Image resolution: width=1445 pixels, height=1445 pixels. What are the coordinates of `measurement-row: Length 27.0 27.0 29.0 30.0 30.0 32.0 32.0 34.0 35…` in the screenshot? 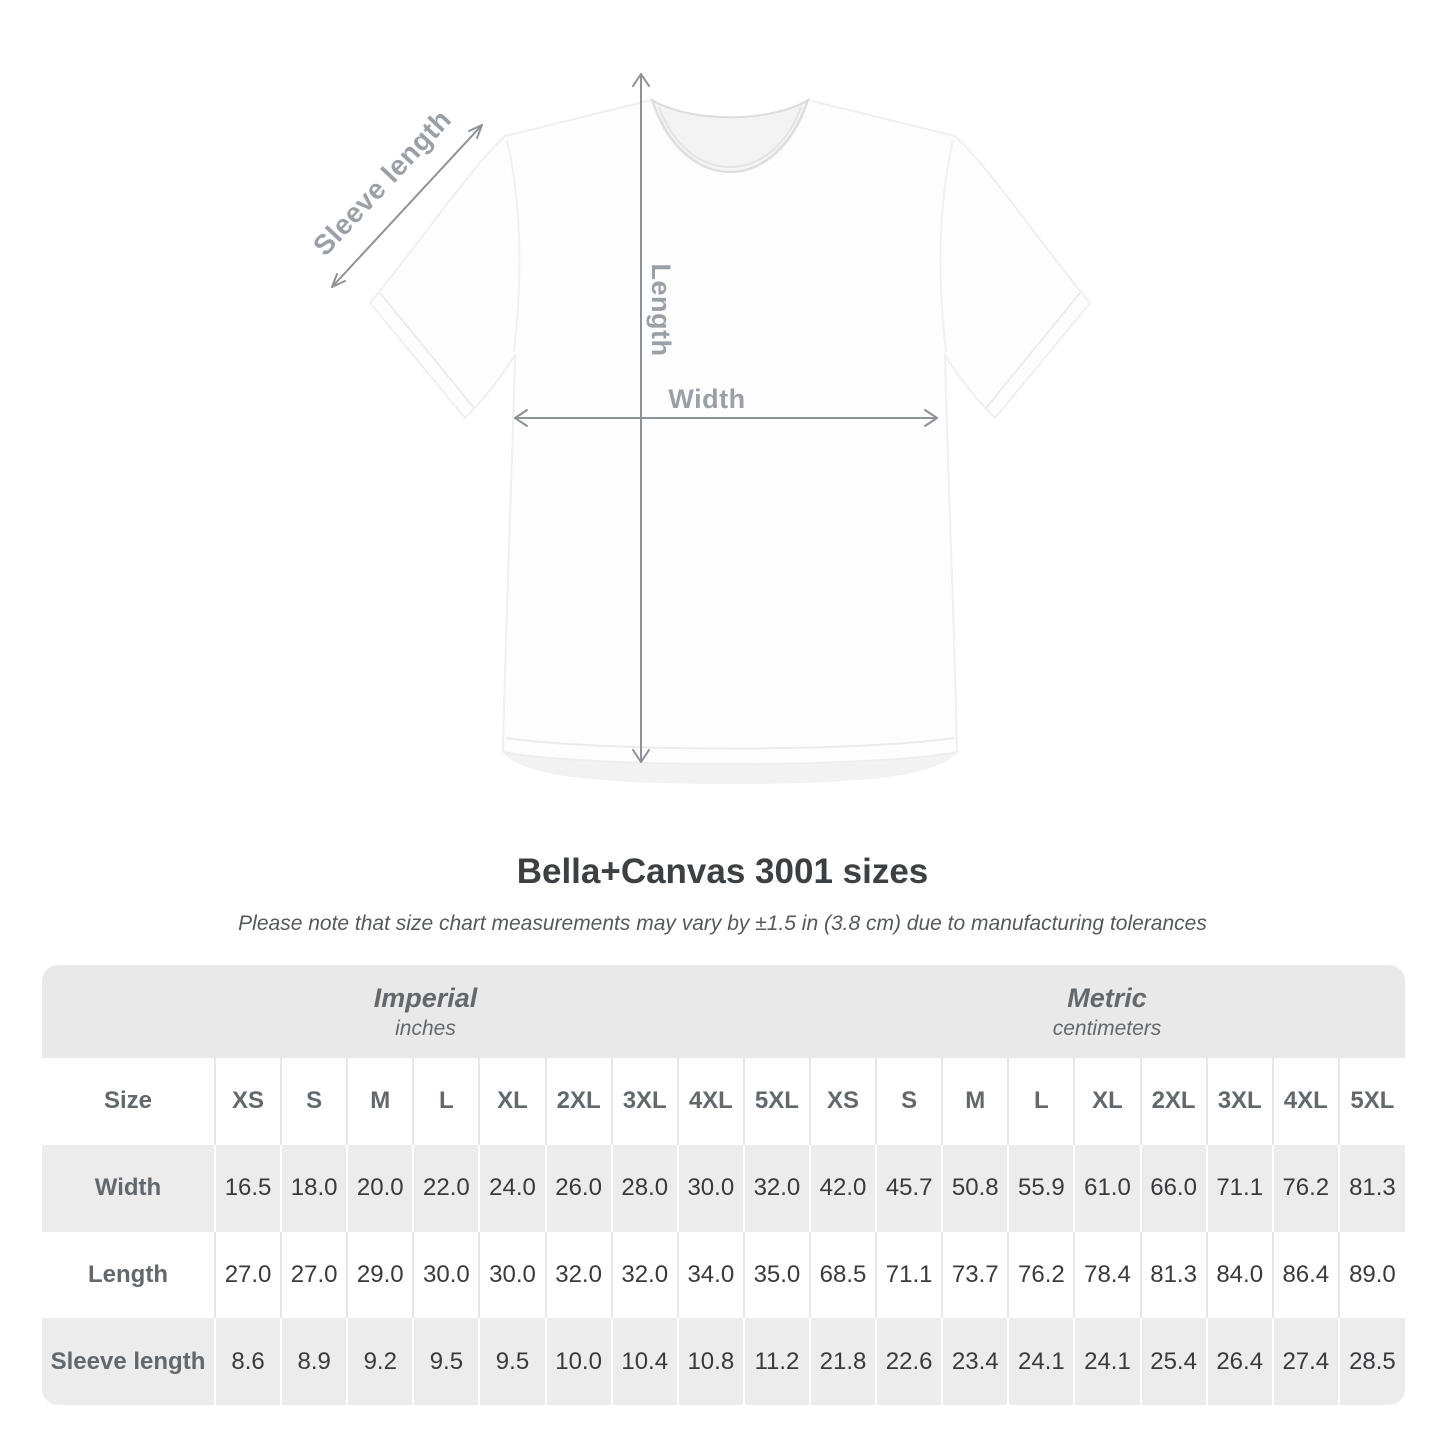 It's located at (723, 1275).